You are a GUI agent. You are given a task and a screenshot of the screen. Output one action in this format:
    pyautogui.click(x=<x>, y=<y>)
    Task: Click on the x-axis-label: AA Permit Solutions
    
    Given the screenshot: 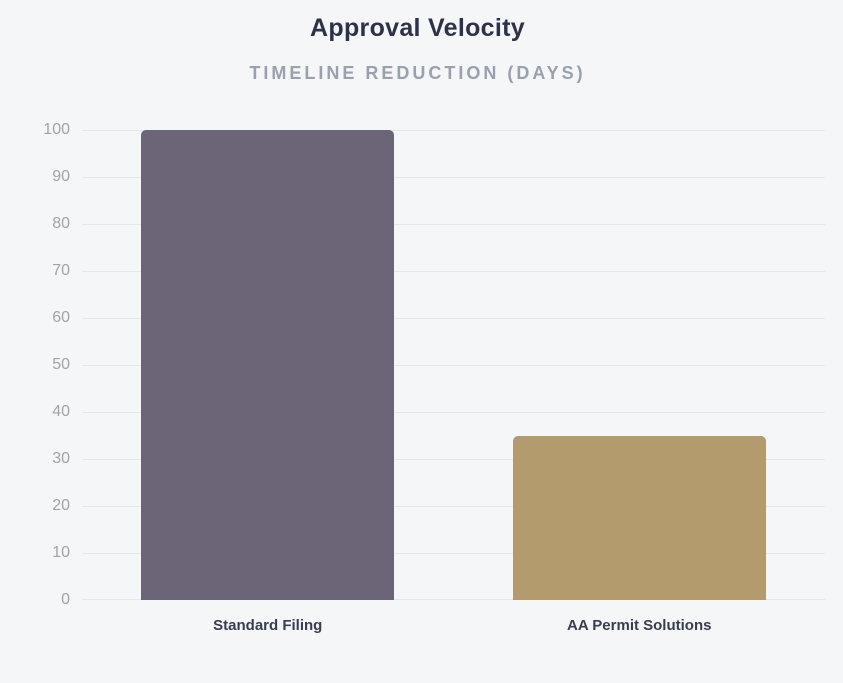 What is the action you would take?
    pyautogui.click(x=639, y=625)
    